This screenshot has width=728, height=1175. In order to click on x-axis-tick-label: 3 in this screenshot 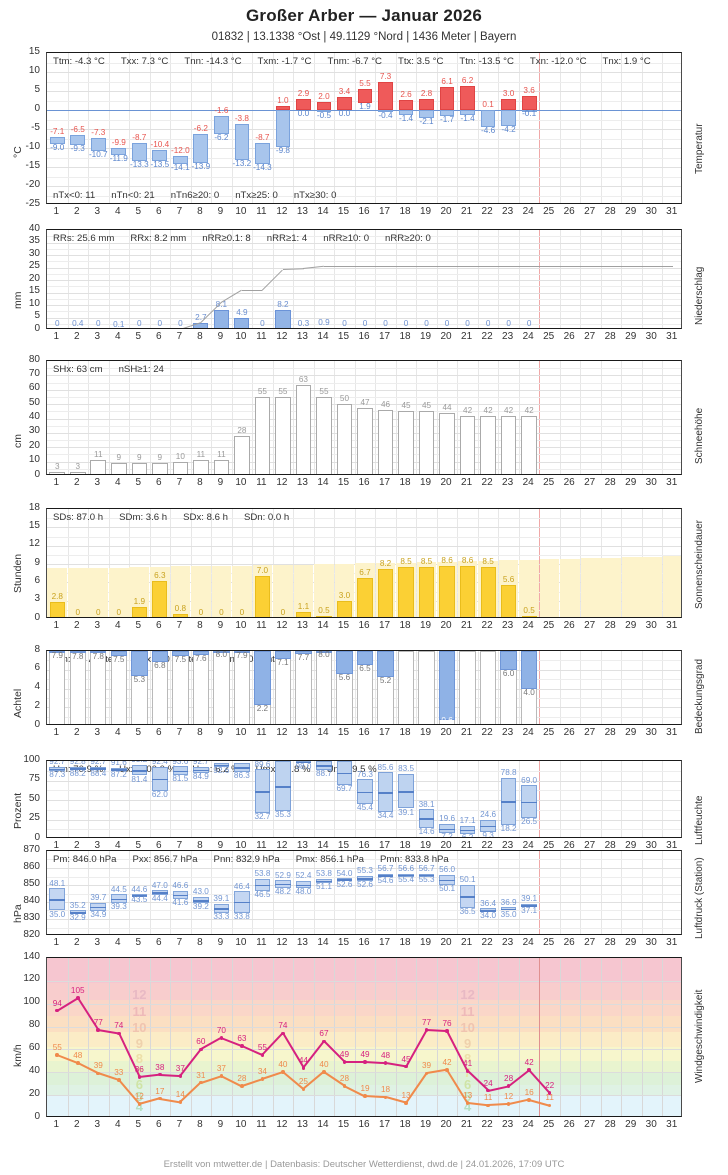, I will do `click(97, 625)`.